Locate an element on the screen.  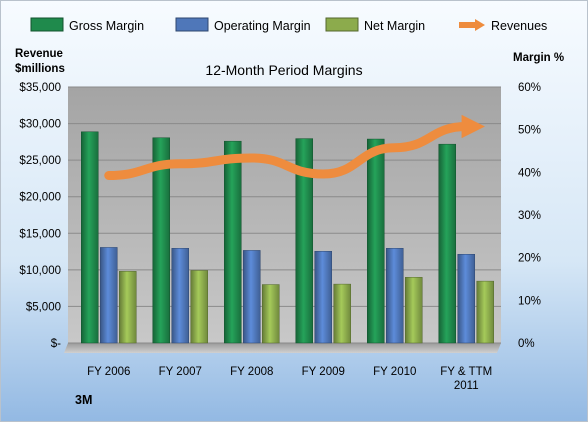
y-left-title-line2: $millions is located at coordinates (40, 69).